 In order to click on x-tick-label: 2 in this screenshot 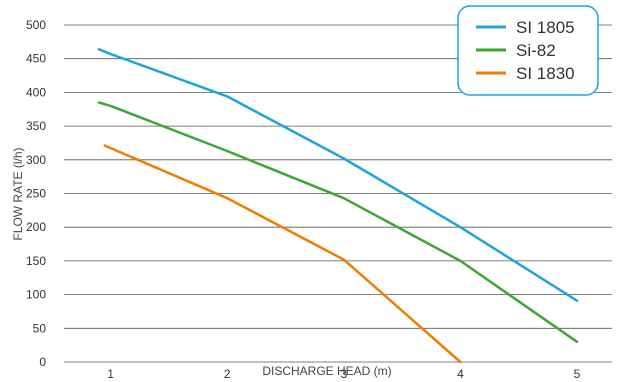, I will do `click(227, 374)`.